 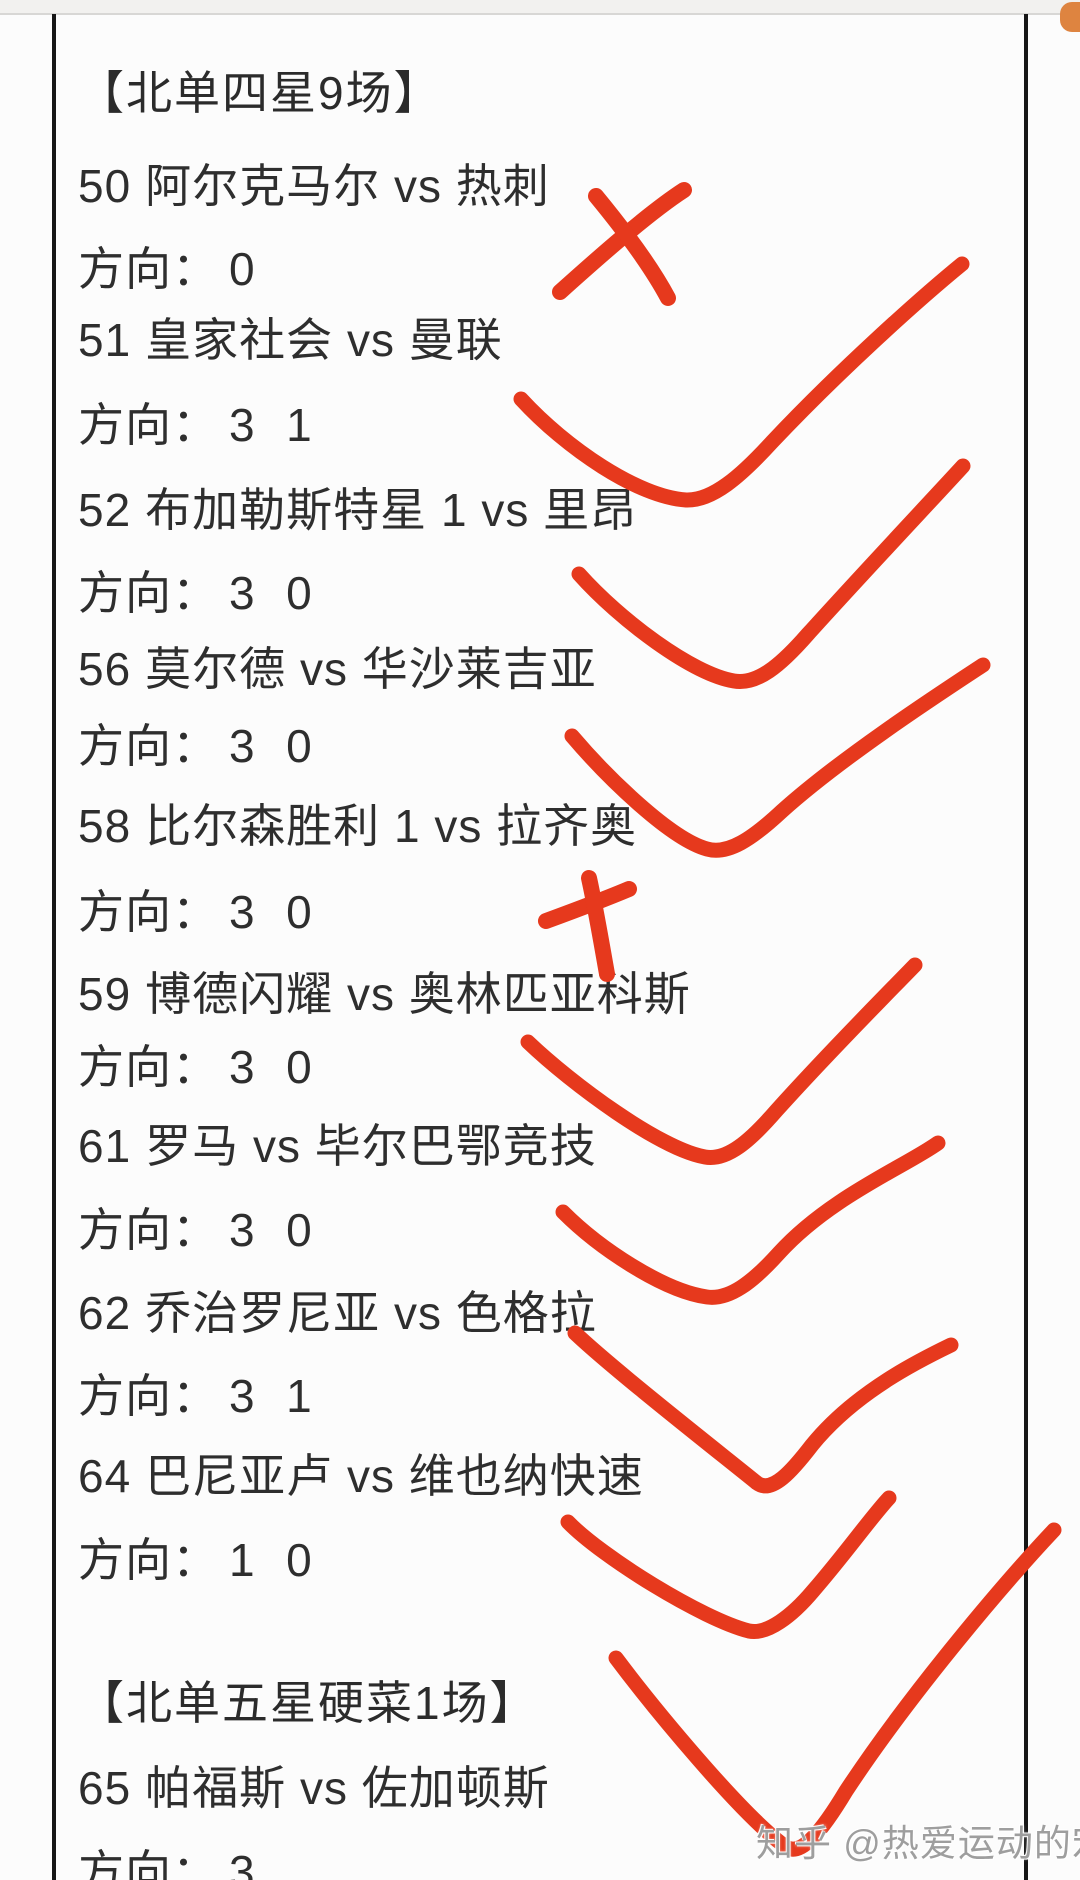 What do you see at coordinates (54, 947) in the screenshot?
I see `left-border-line` at bounding box center [54, 947].